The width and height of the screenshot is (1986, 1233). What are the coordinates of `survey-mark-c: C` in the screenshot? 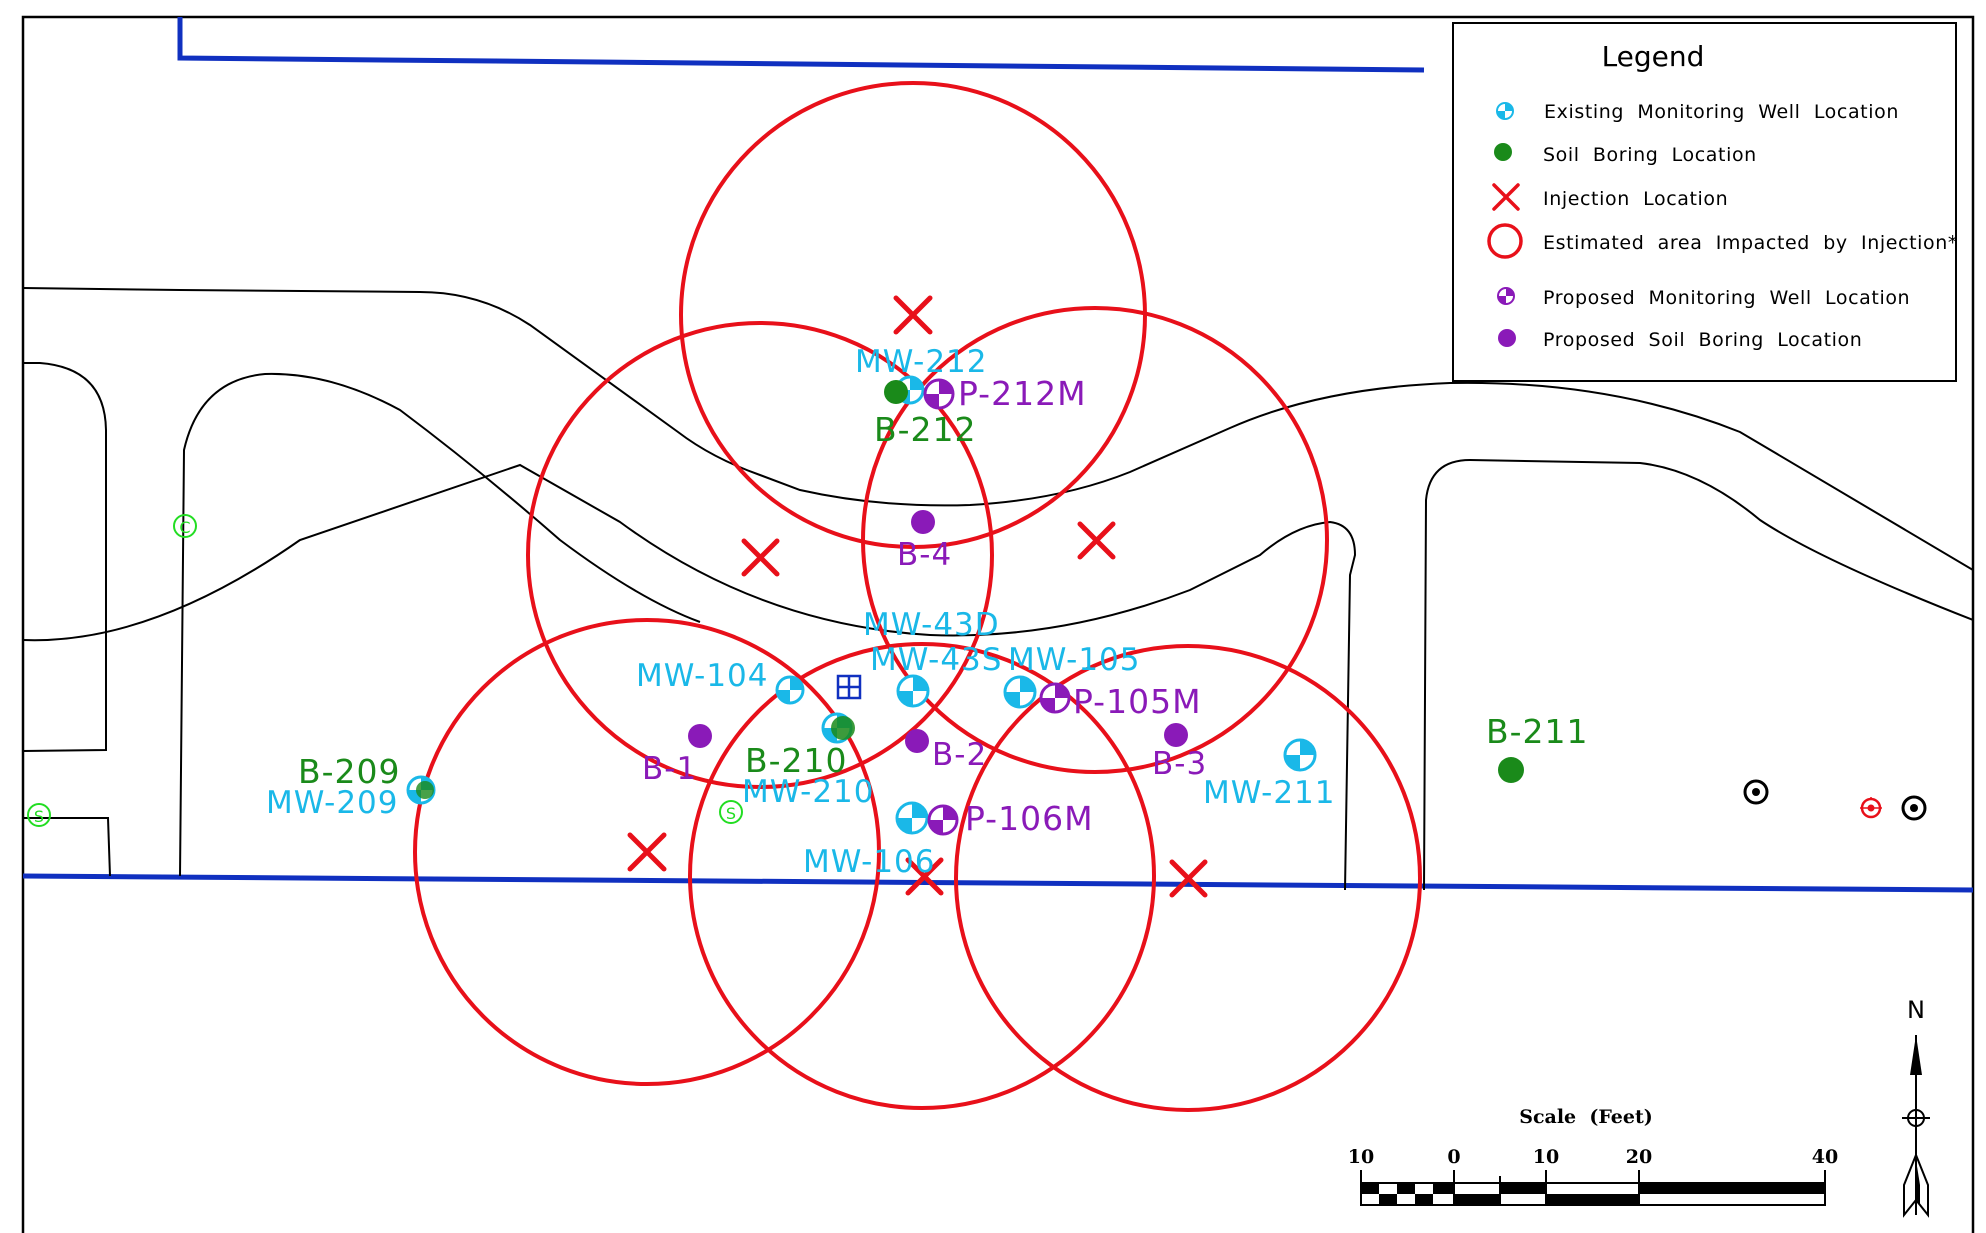 It's located at (184, 527).